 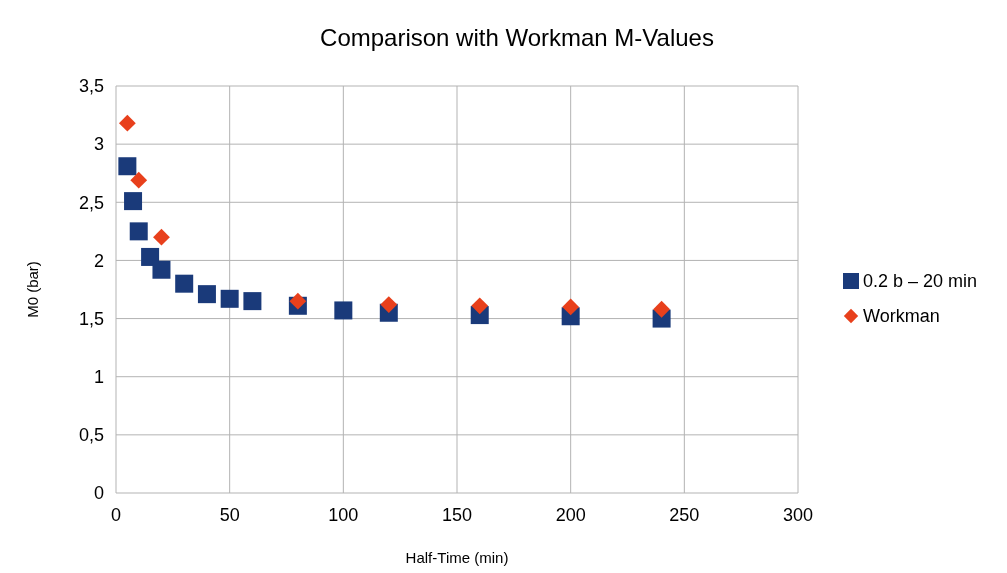 I want to click on x-tick-label: 150, so click(x=457, y=515).